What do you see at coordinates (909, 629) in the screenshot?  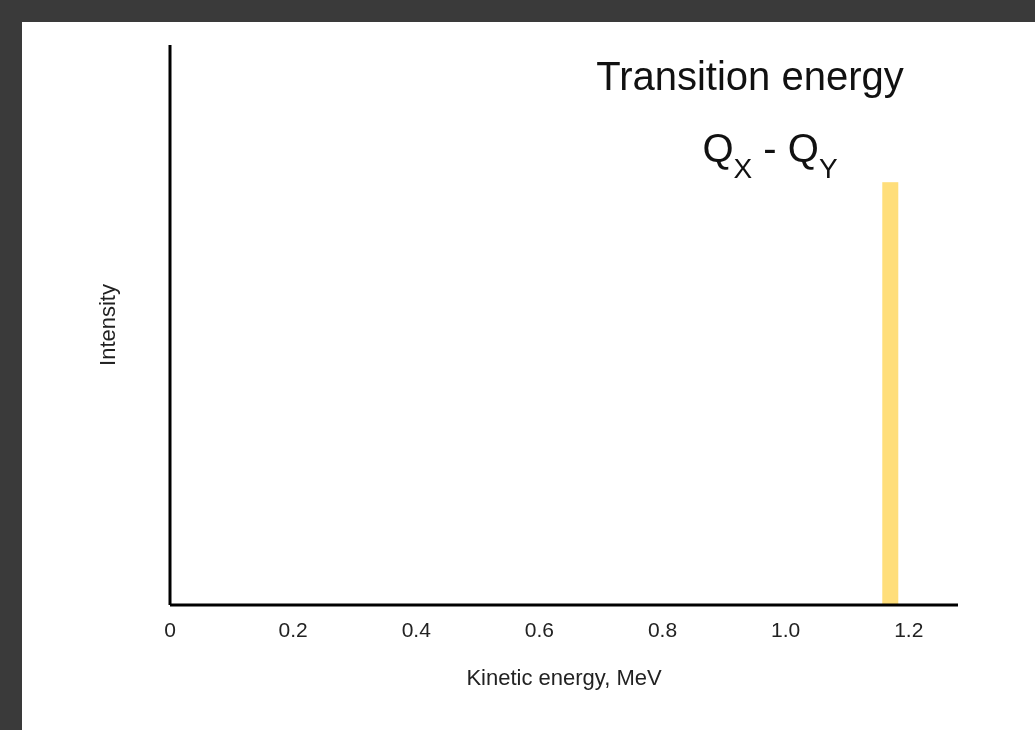 I see `x-tick-label: 1.2` at bounding box center [909, 629].